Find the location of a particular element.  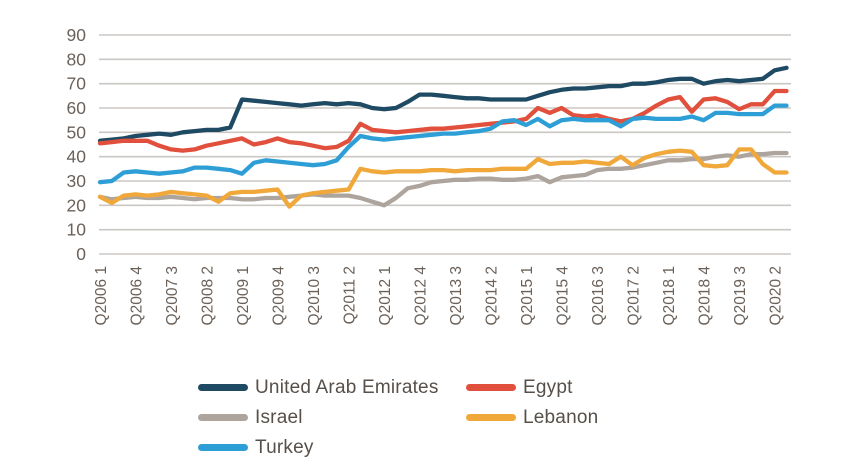

legend-swatch-lebanon-icon is located at coordinates (491, 417).